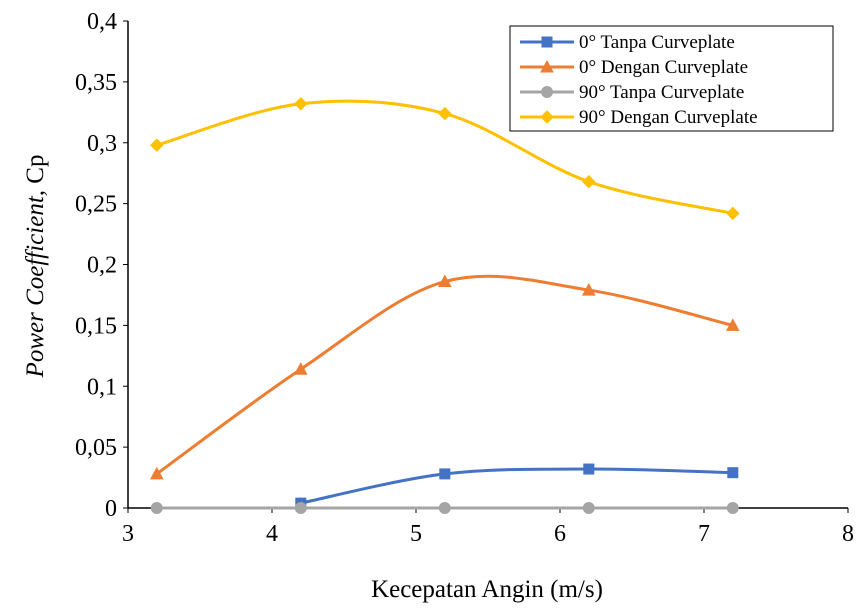  Describe the element at coordinates (657, 42) in the screenshot. I see `legend-label: 0° Tanpa Curveplate` at that location.